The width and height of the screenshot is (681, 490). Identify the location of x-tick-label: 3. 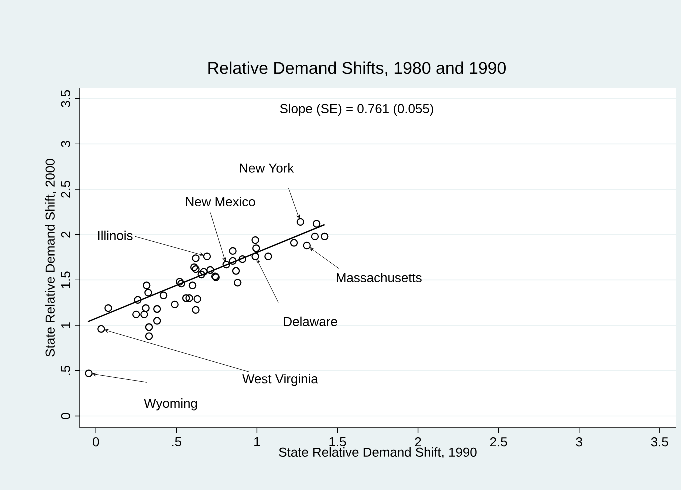
(579, 442).